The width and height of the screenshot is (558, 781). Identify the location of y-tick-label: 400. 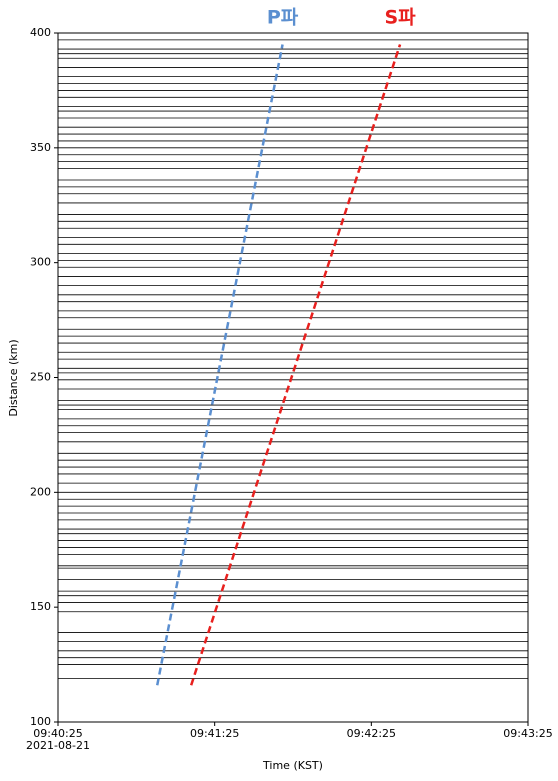
(40, 32).